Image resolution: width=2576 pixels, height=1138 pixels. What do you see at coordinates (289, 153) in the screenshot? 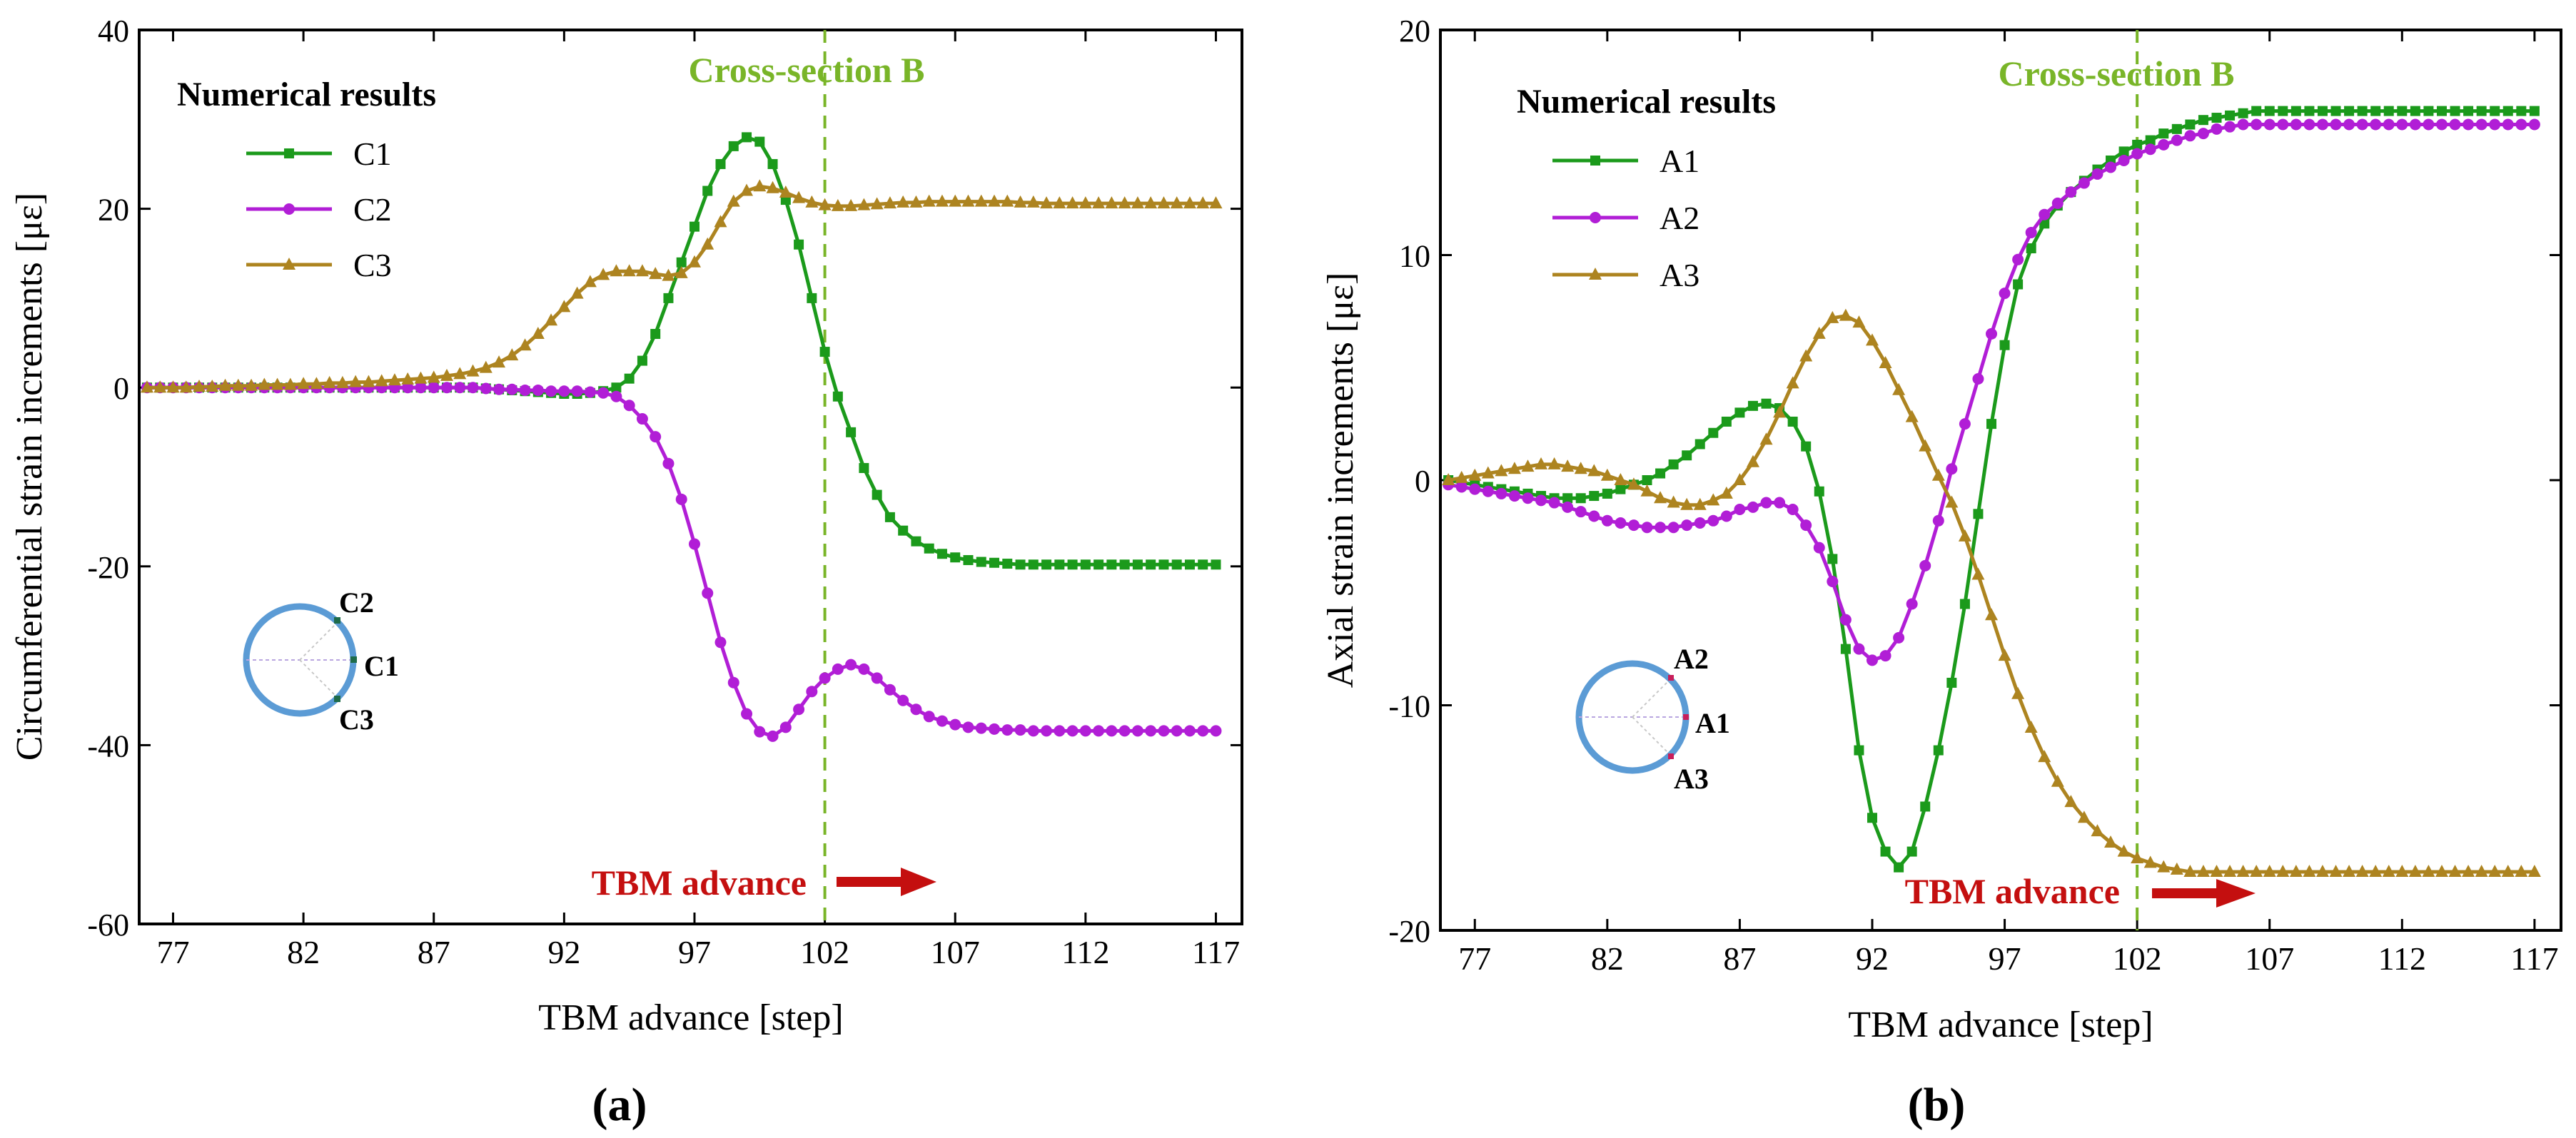
I see `legend-marker` at bounding box center [289, 153].